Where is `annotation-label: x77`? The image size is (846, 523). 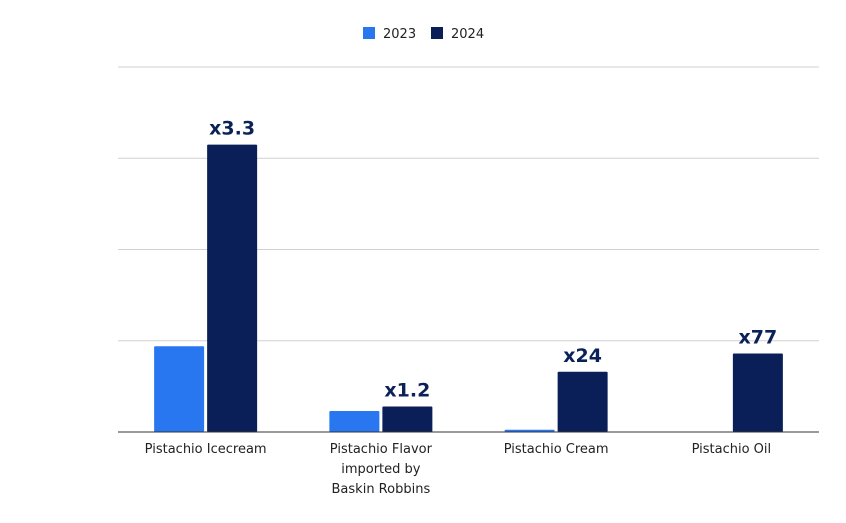 annotation-label: x77 is located at coordinates (758, 338).